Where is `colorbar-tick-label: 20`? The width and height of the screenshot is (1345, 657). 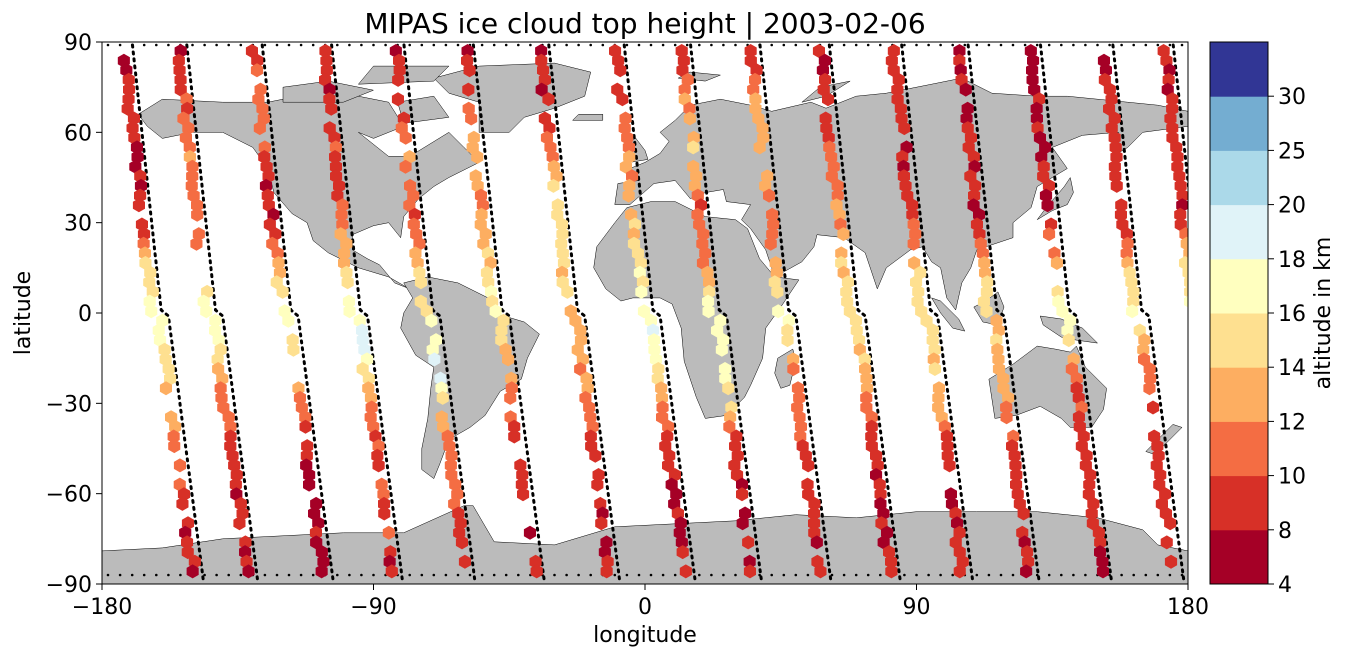 colorbar-tick-label: 20 is located at coordinates (1292, 206).